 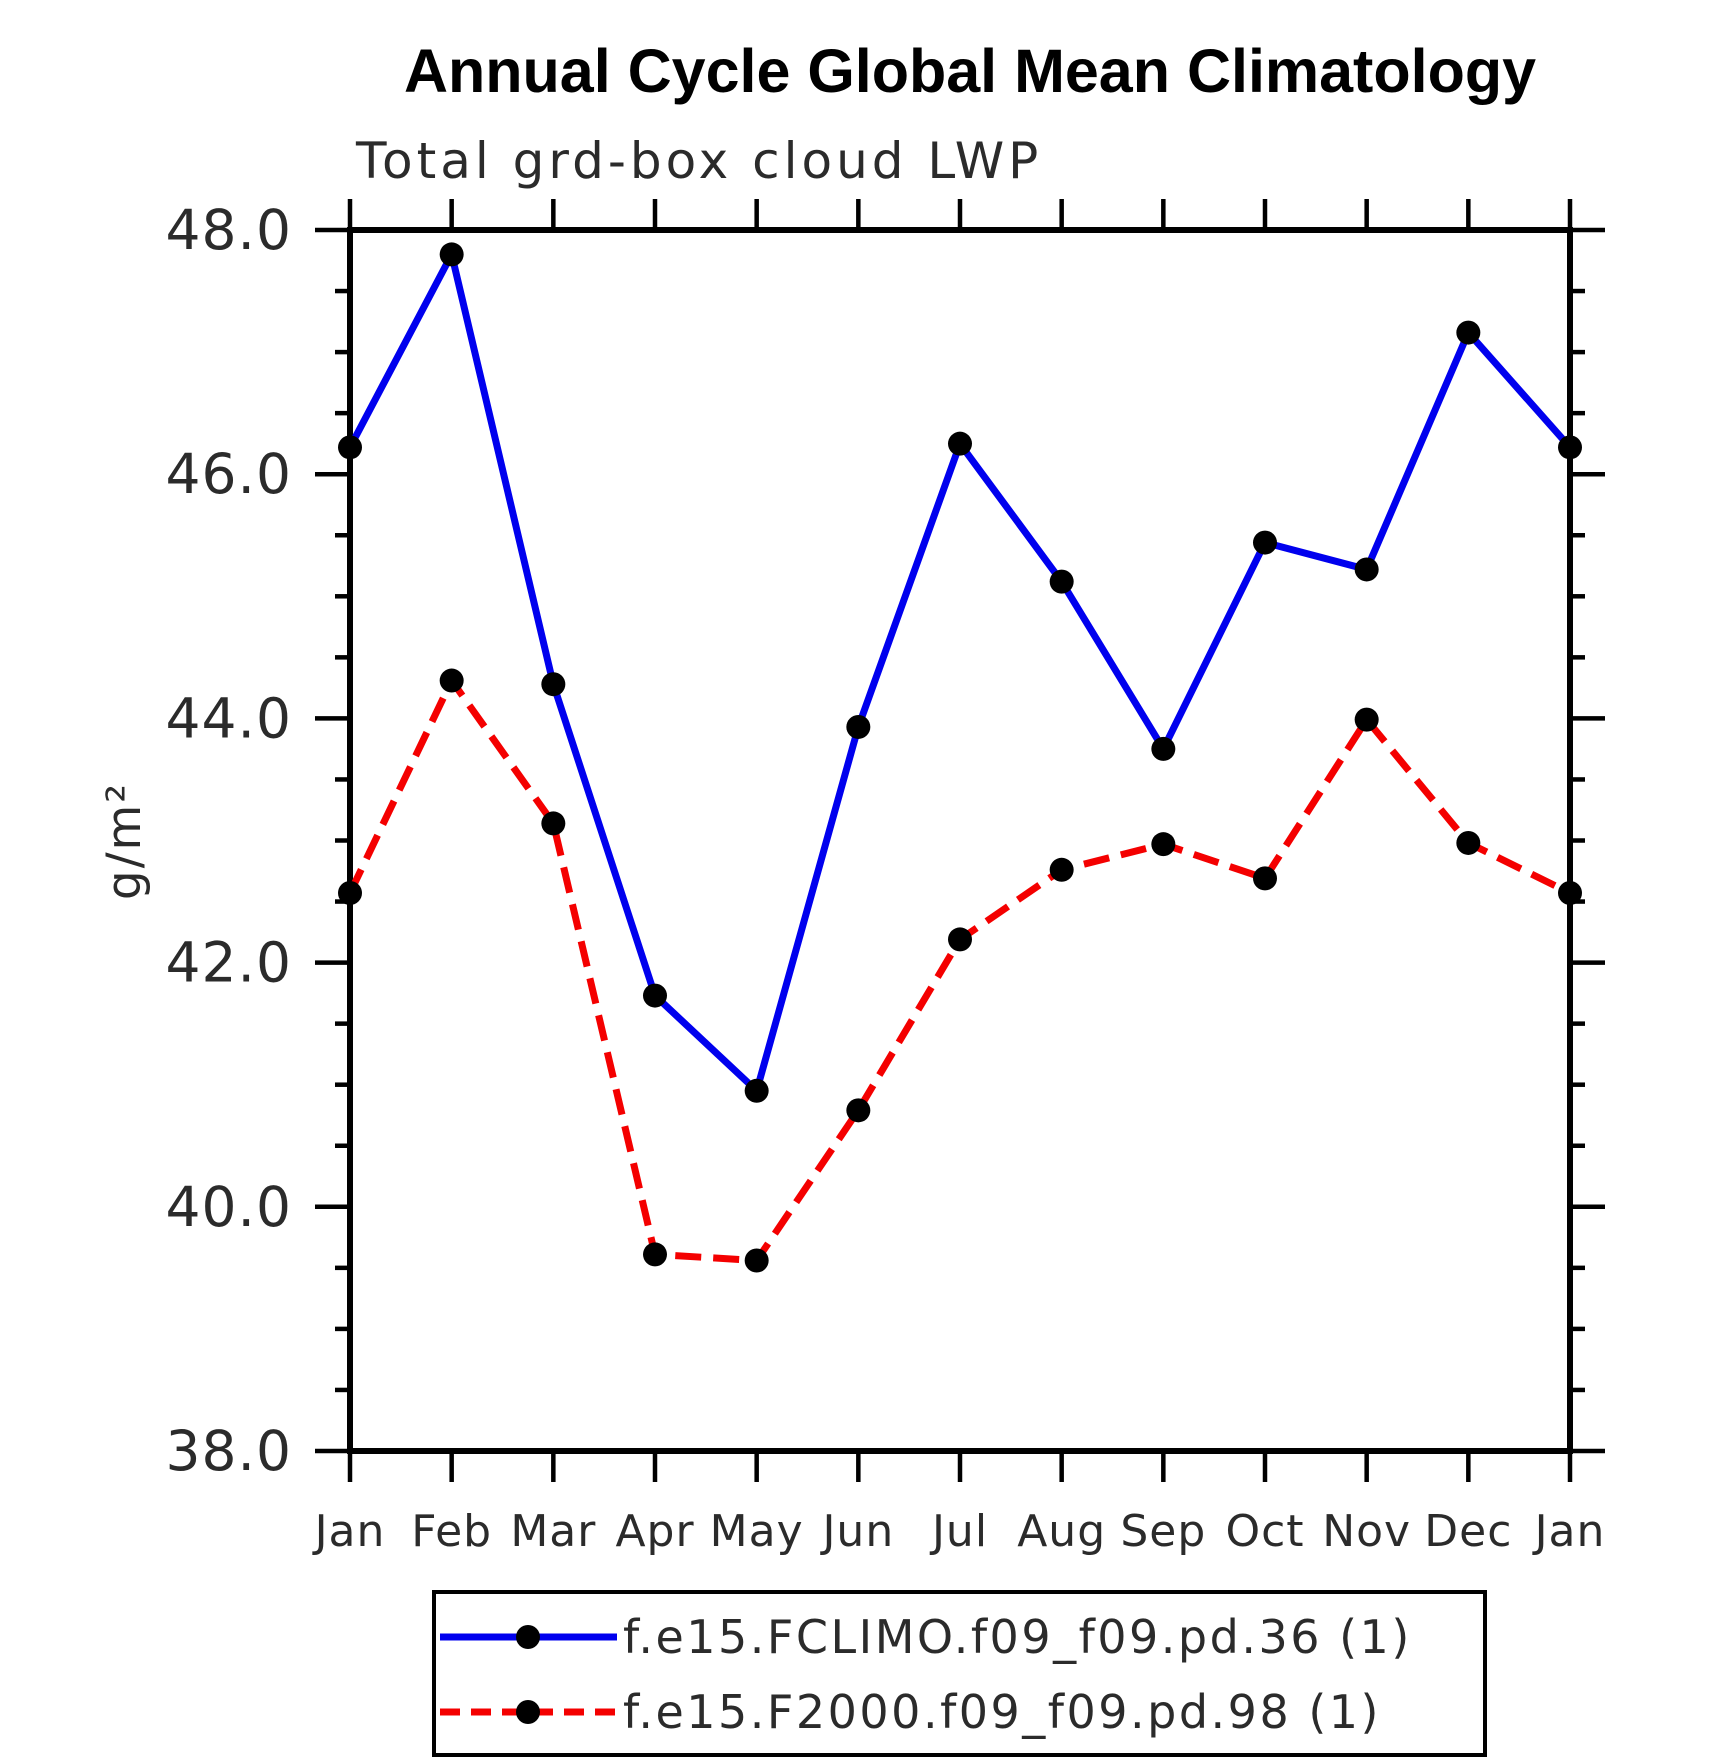 What do you see at coordinates (229, 474) in the screenshot?
I see `y-tick-label: 46.0` at bounding box center [229, 474].